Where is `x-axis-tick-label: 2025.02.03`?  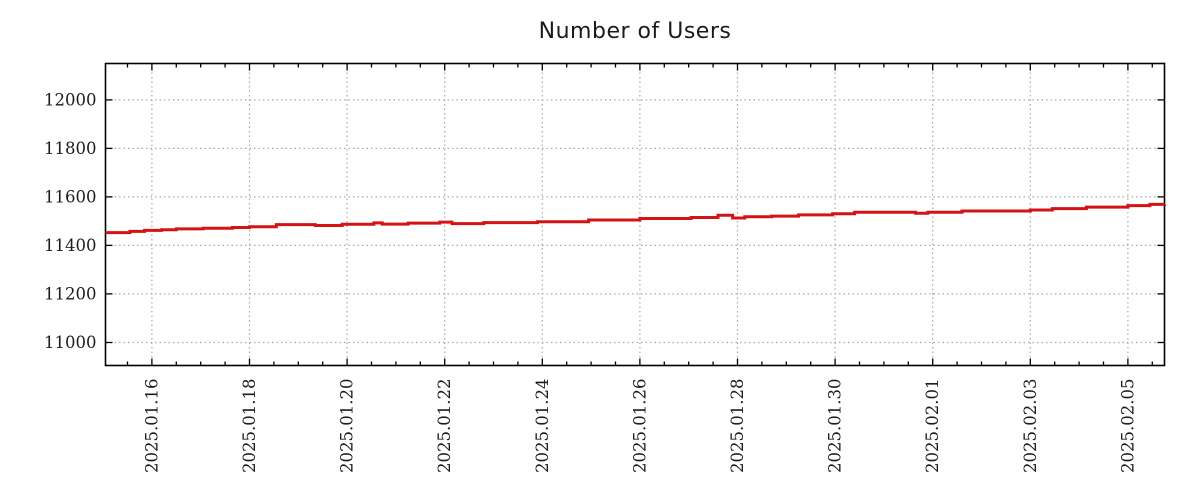 x-axis-tick-label: 2025.02.03 is located at coordinates (1030, 426).